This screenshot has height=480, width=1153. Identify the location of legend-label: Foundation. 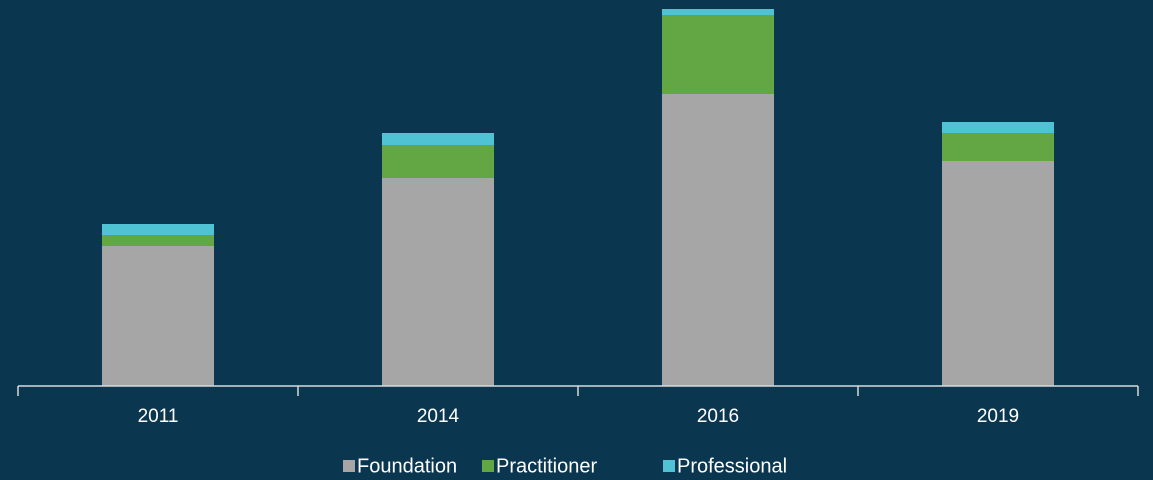
(407, 466).